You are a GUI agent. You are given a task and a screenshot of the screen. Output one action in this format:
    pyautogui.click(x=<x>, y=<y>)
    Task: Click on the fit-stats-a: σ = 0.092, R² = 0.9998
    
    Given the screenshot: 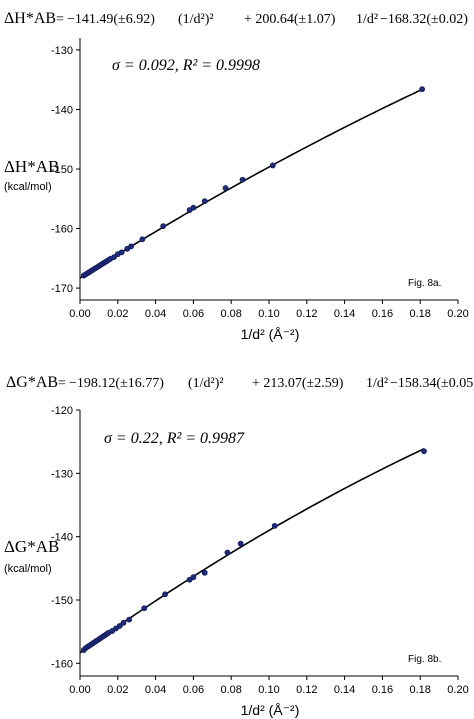 What is the action you would take?
    pyautogui.click(x=186, y=65)
    